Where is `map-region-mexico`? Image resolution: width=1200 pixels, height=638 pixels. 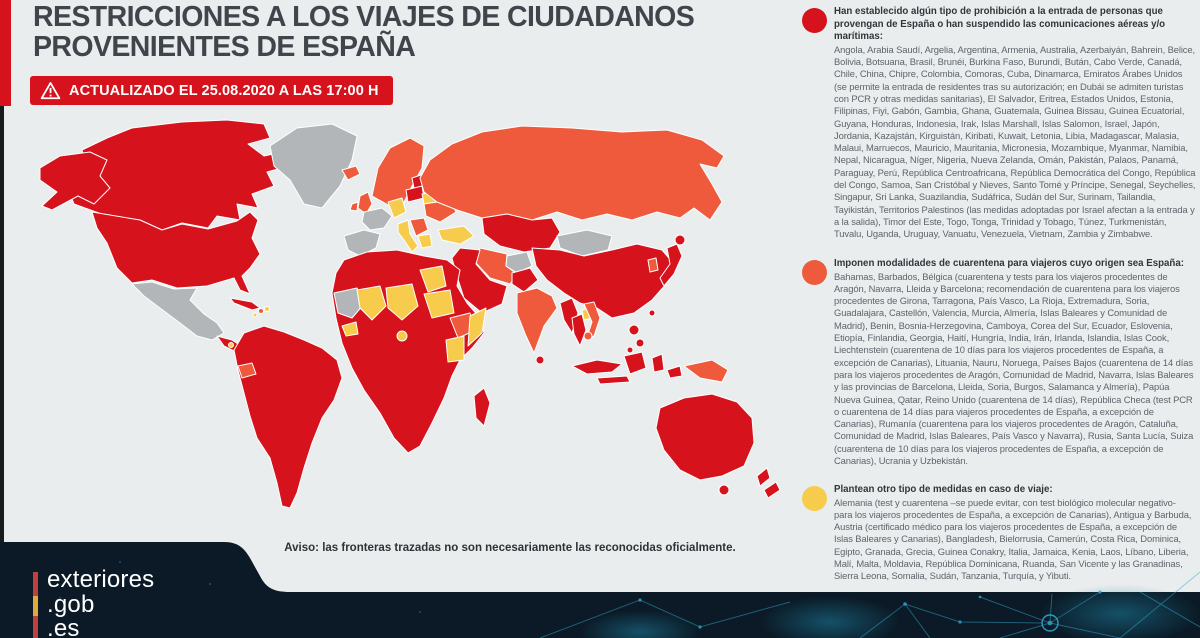 map-region-mexico is located at coordinates (178, 311).